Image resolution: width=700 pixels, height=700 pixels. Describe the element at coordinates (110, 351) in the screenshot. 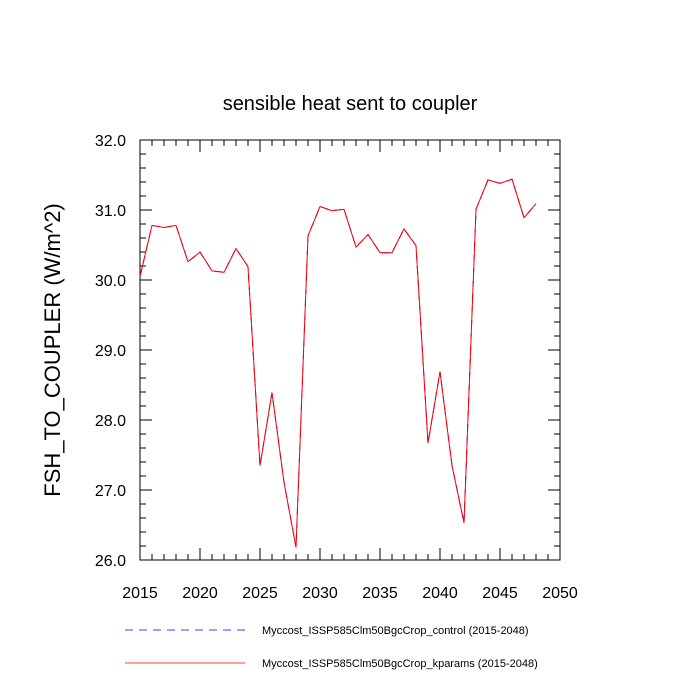

I see `y-tick-label: 29.0` at that location.